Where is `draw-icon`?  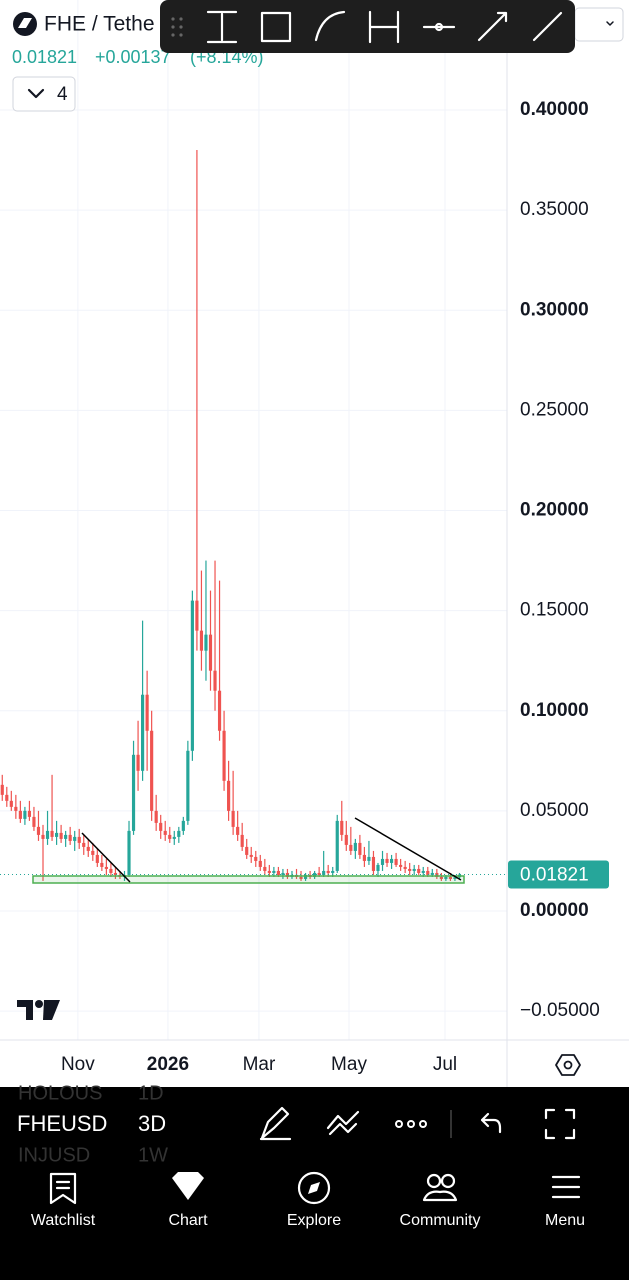
draw-icon is located at coordinates (275, 1123).